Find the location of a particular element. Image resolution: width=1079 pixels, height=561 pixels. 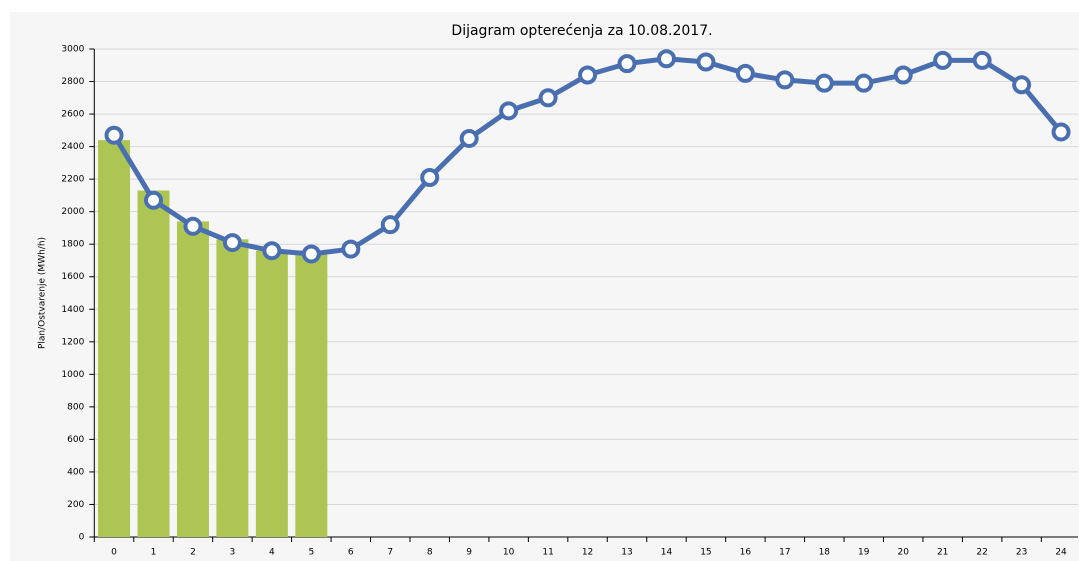

x-tick-label: 18 is located at coordinates (825, 553).